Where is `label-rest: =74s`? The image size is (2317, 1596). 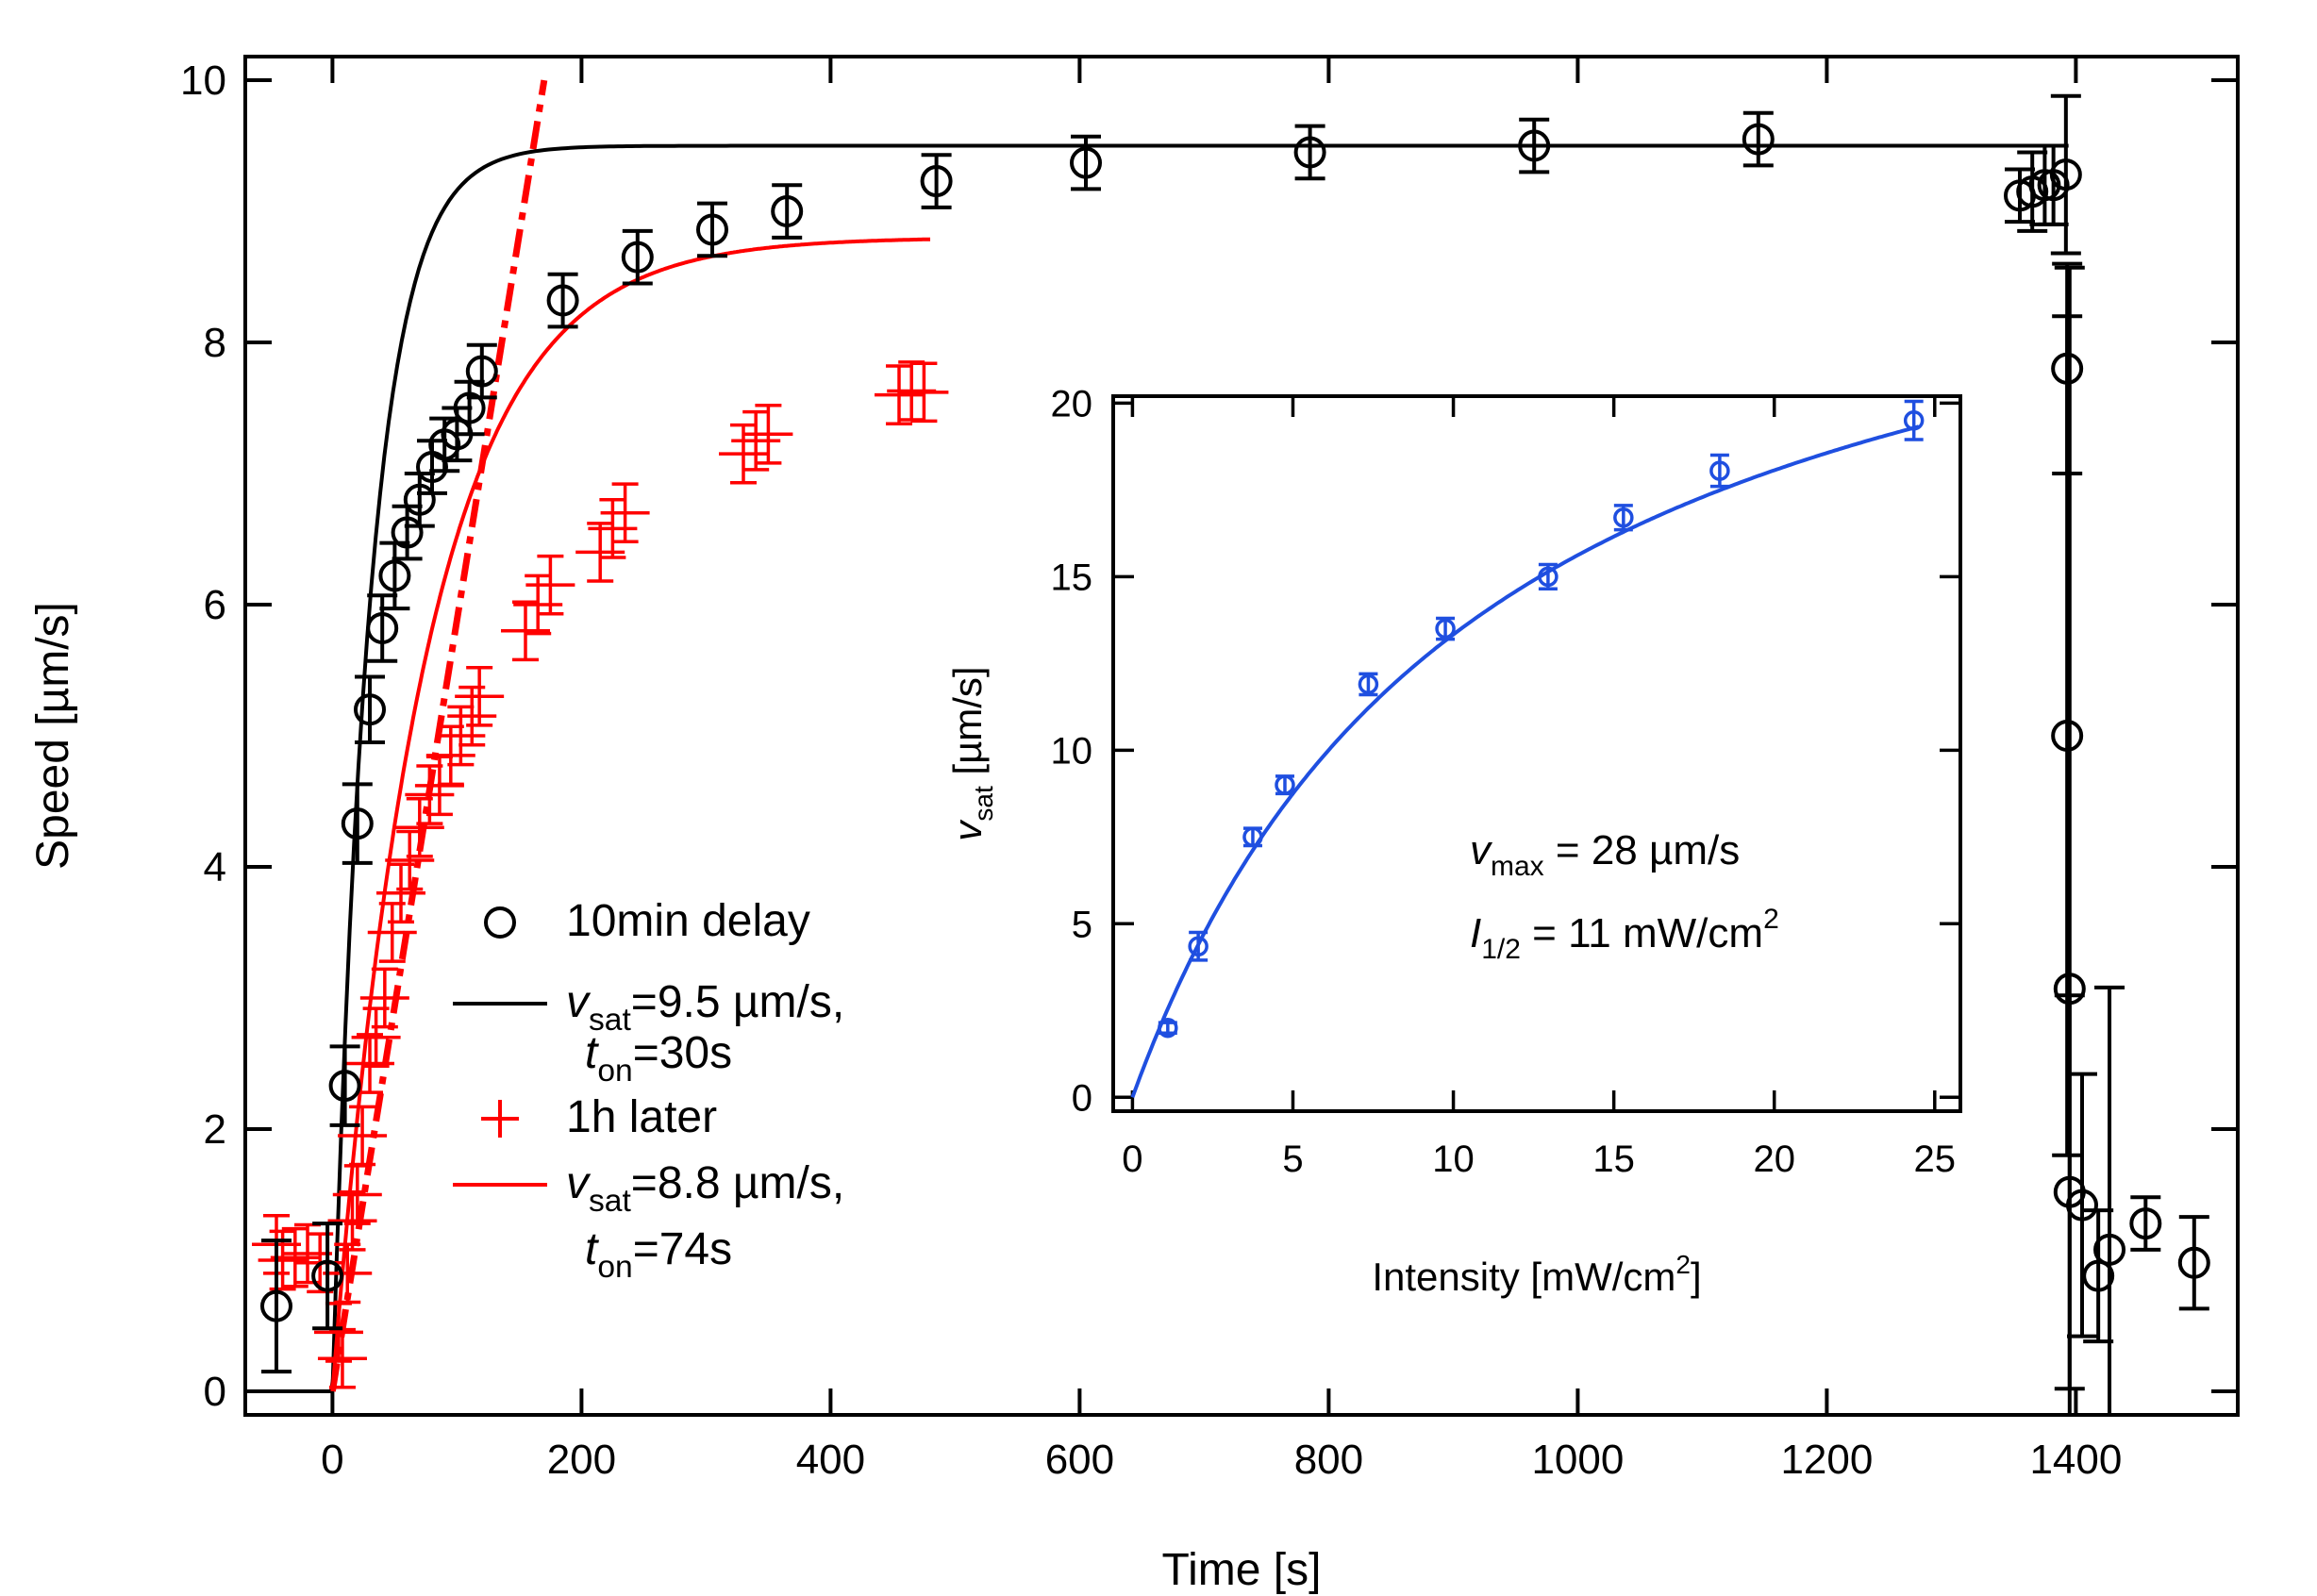 label-rest: =74s is located at coordinates (682, 1249).